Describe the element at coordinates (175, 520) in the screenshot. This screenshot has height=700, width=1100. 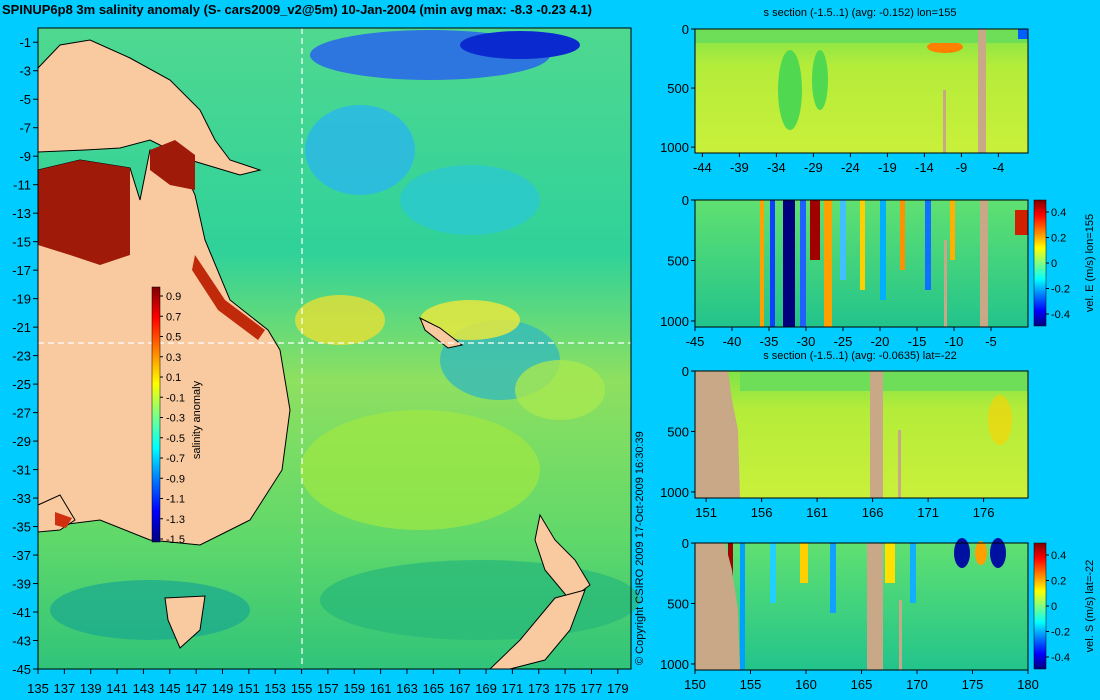
I see `colorbar-tick-label: -1.3` at that location.